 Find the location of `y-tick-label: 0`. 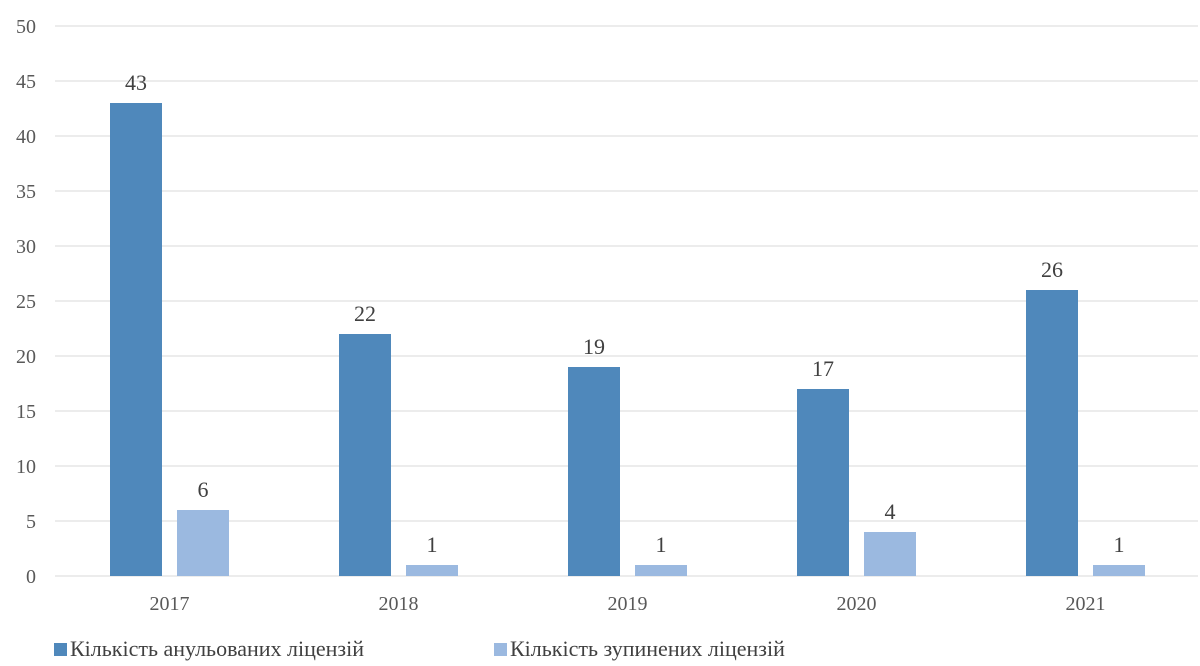

y-tick-label: 0 is located at coordinates (31, 577).